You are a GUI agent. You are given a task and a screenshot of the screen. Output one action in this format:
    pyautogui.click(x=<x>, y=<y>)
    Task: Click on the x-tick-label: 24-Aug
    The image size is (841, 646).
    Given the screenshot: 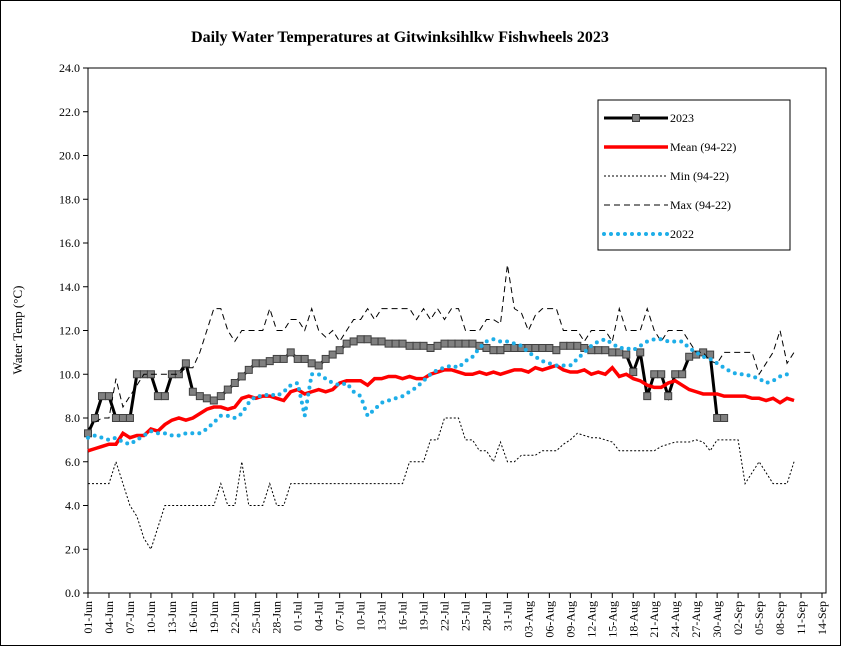 What is the action you would take?
    pyautogui.click(x=675, y=619)
    